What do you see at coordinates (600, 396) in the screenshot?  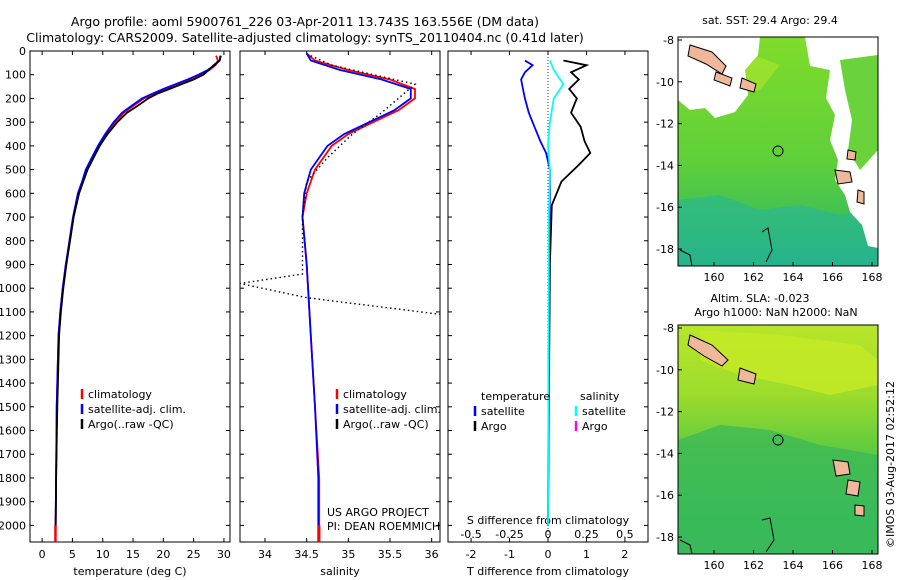 I see `legend-header: salinity` at bounding box center [600, 396].